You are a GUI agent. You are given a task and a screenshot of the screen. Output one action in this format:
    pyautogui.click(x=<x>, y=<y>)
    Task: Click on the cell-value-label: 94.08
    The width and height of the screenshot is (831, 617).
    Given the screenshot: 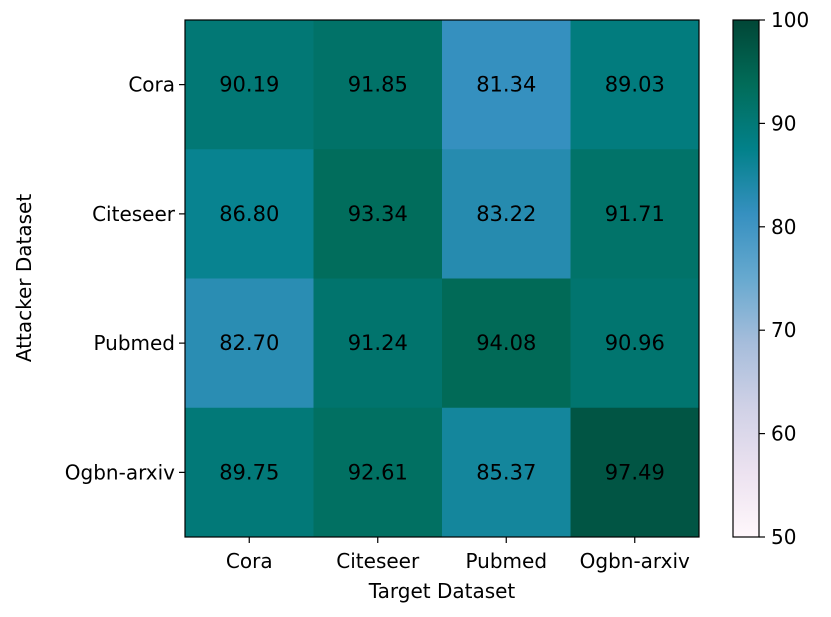 What is the action you would take?
    pyautogui.click(x=506, y=343)
    